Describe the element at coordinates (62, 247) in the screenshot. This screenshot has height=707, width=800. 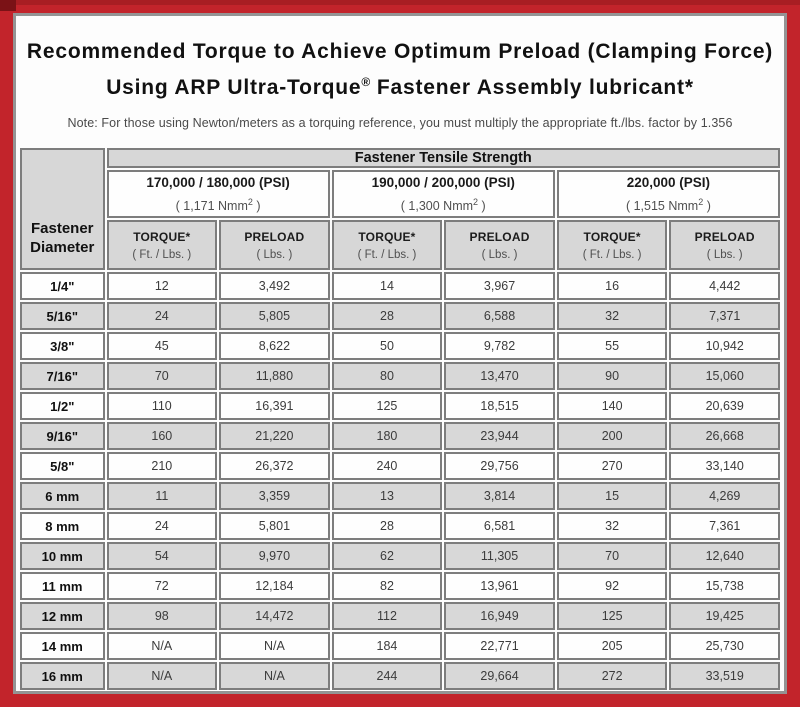
I see `fastener-diameter-header-line2: Diameter` at that location.